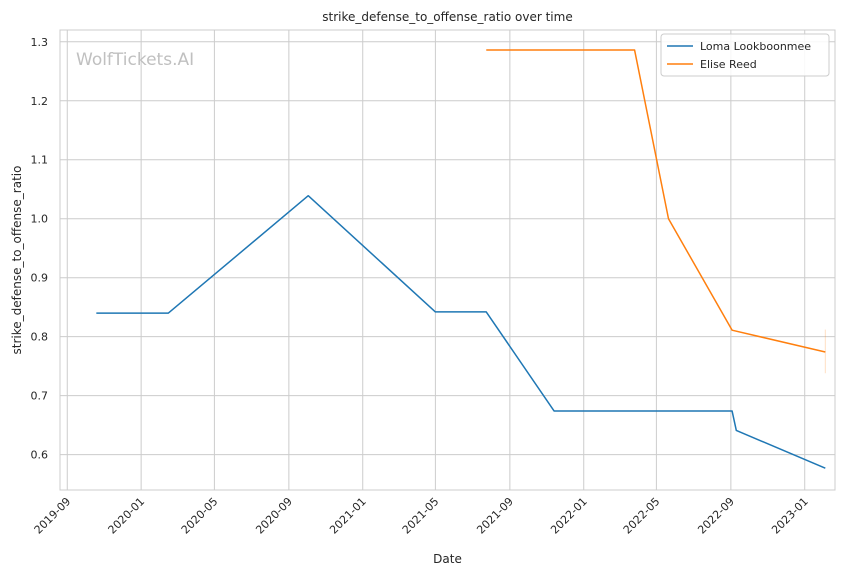 Image resolution: width=844 pixels, height=575 pixels. I want to click on legend-box, so click(745, 55).